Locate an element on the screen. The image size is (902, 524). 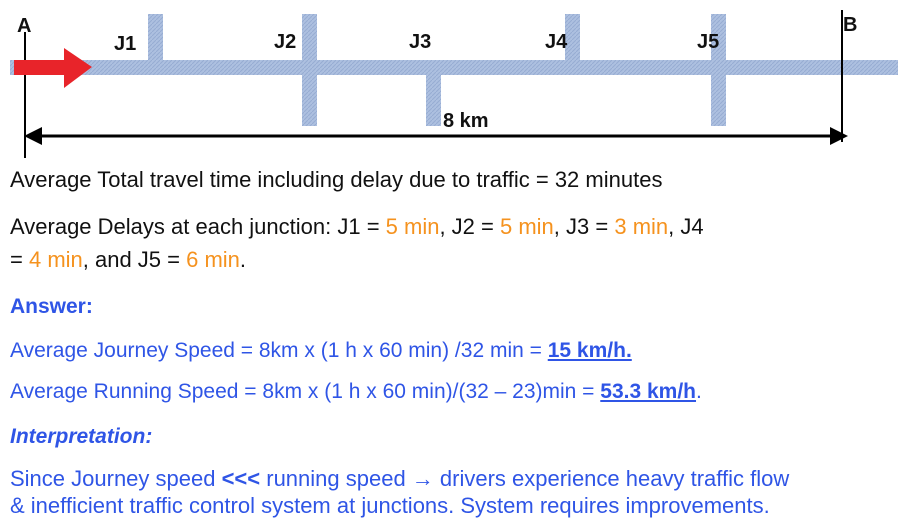
interp-prefix: Since Journey speed is located at coordinates (116, 478).